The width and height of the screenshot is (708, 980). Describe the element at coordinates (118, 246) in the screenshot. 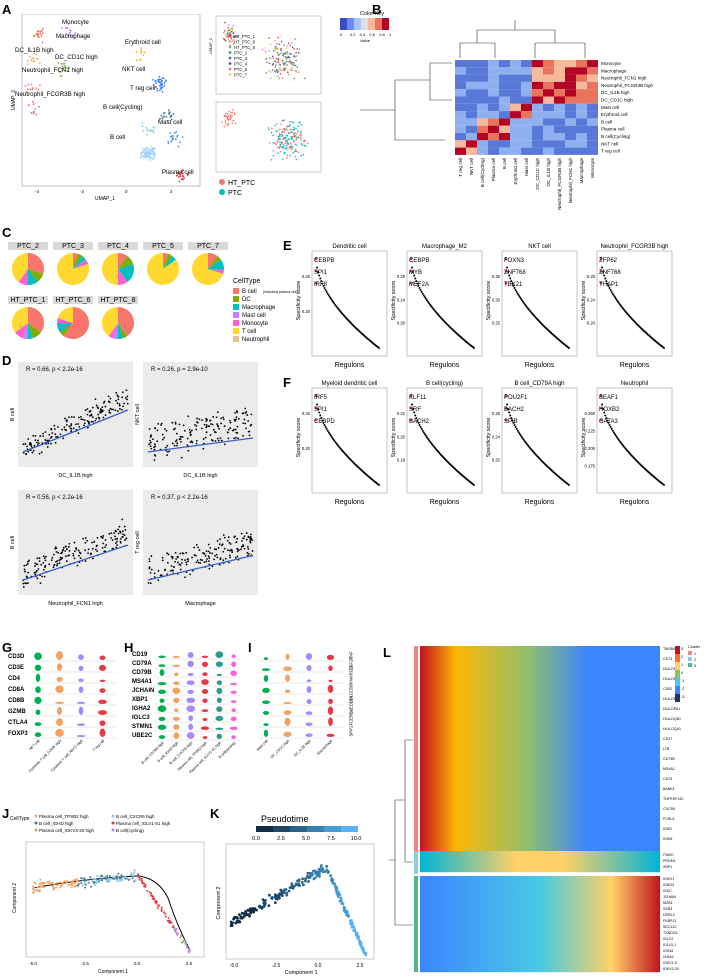

I see `pie-title: PTC_4` at that location.